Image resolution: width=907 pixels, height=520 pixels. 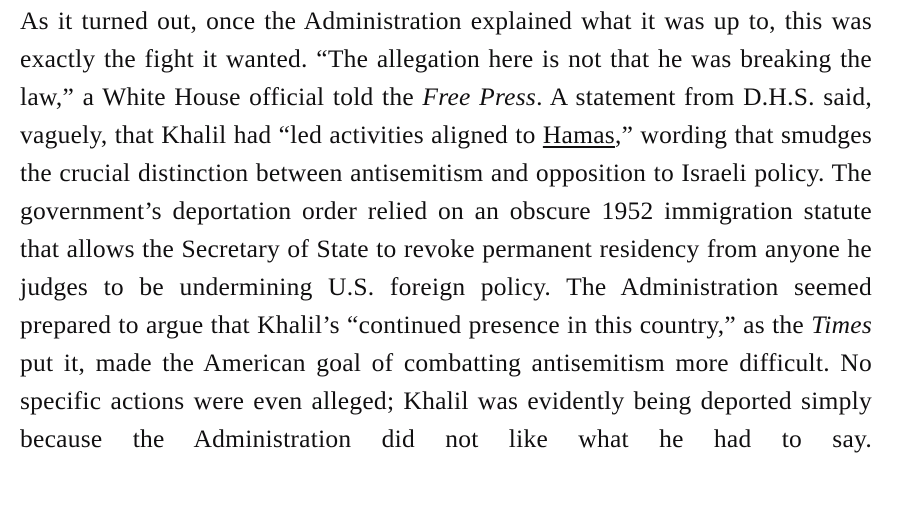 What do you see at coordinates (479, 96) in the screenshot?
I see `publication-name-free-press: Free Press` at bounding box center [479, 96].